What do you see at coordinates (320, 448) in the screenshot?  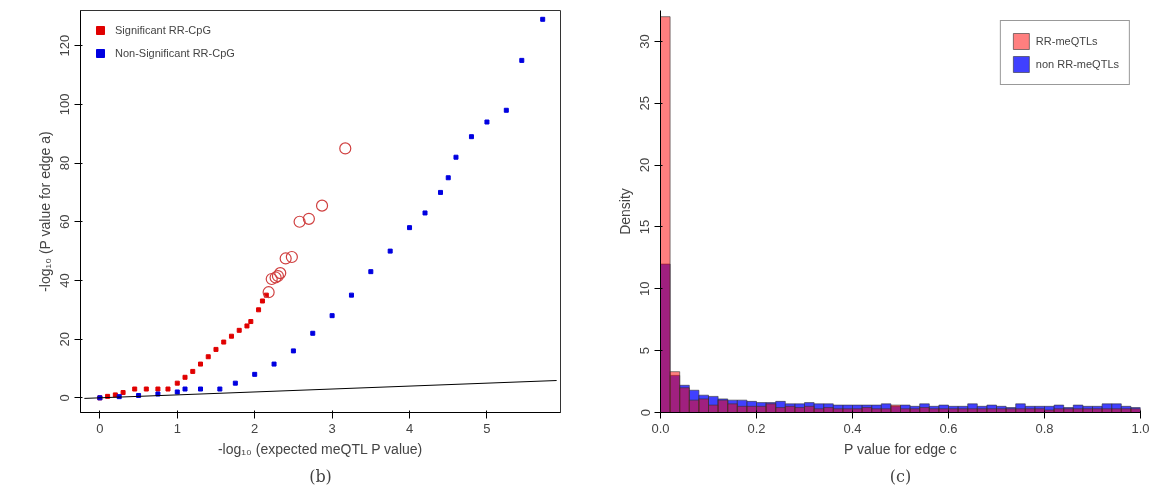 I see `x-axis-title: -log₁₀ (expected meQTL P value)` at bounding box center [320, 448].